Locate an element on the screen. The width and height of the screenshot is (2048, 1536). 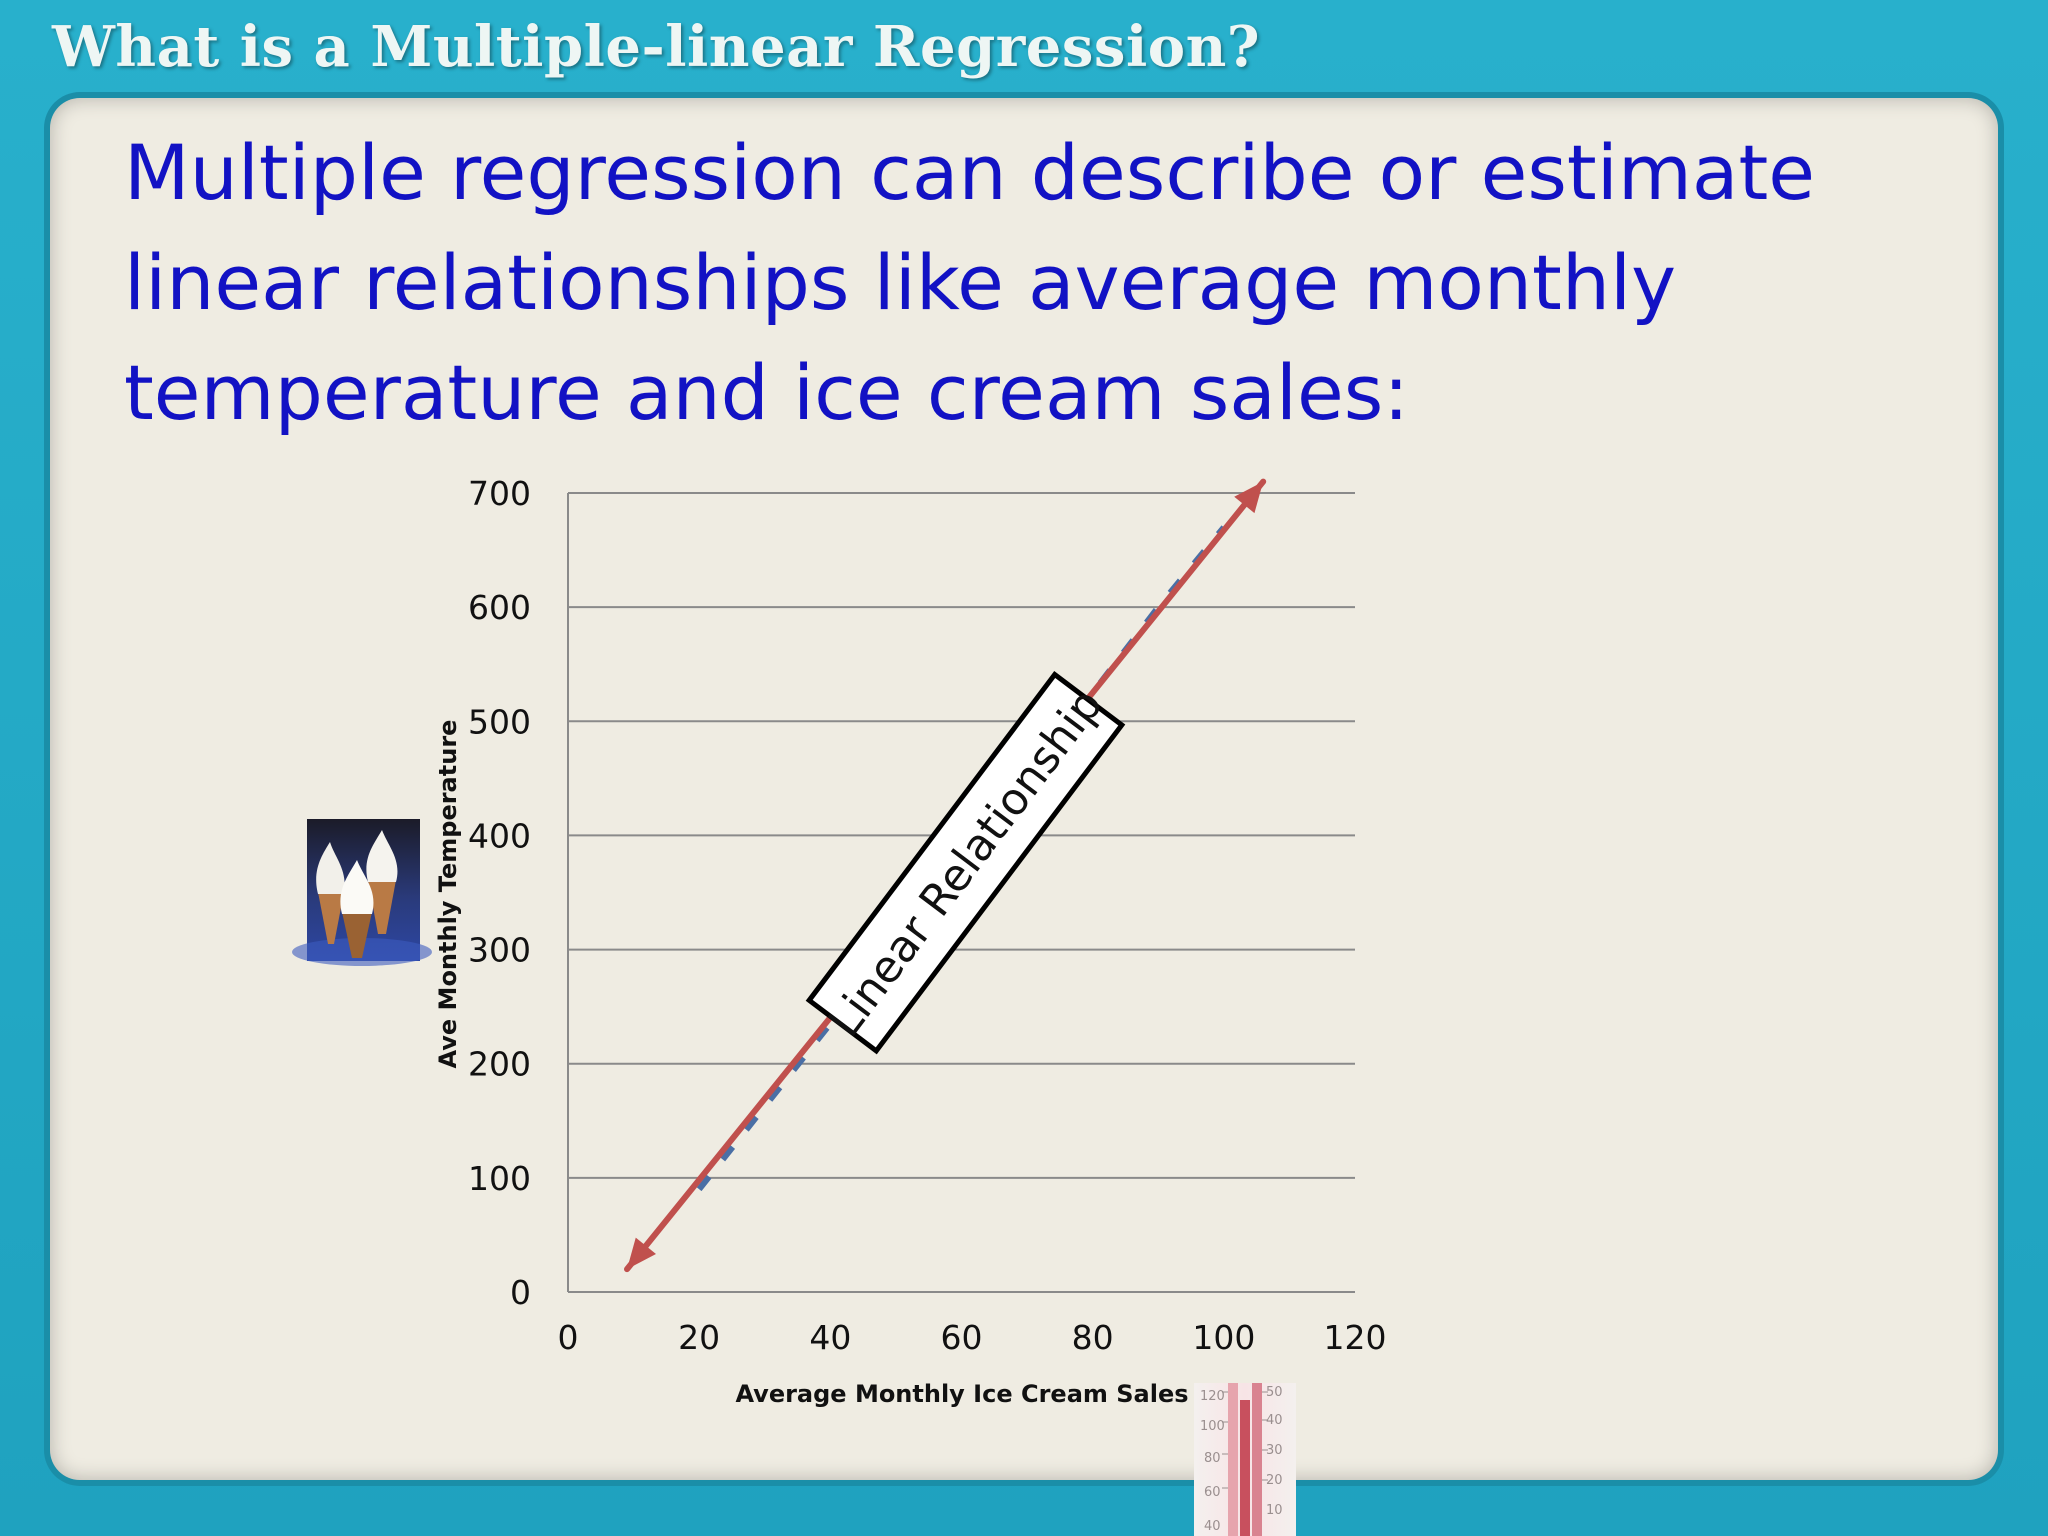
x-tick-label: 0 is located at coordinates (568, 1337).